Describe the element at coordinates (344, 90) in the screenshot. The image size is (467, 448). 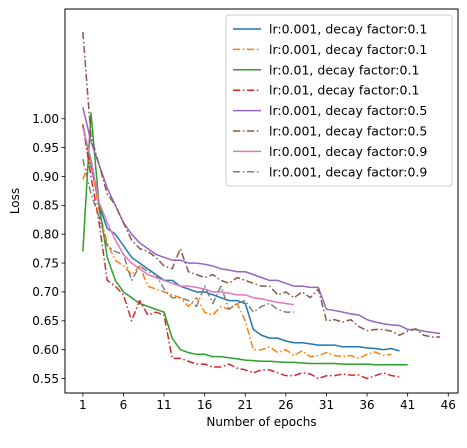
I see `legend-label-4: lr:0.01, decay factor:0.1` at that location.